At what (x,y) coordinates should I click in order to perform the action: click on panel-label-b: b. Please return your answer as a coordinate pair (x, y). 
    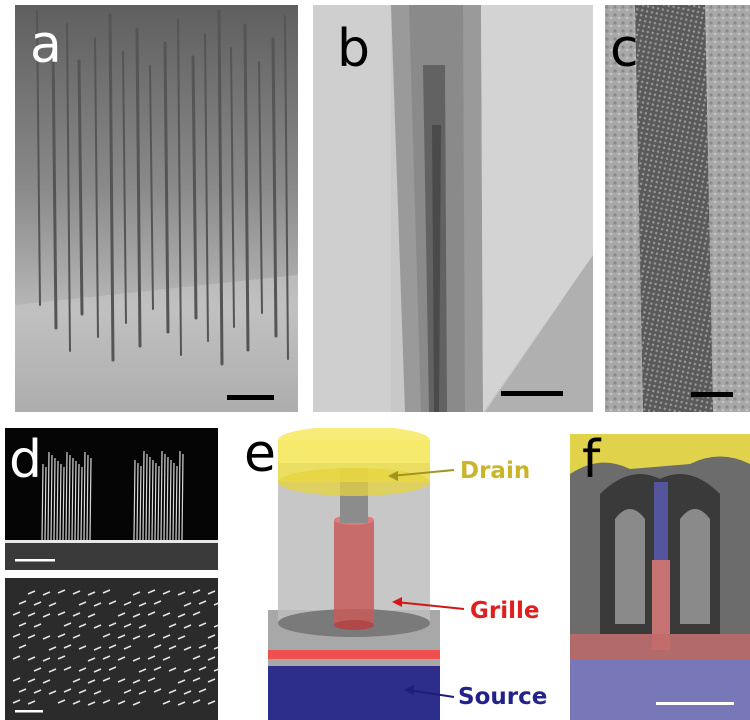
    Looking at the image, I should click on (354, 49).